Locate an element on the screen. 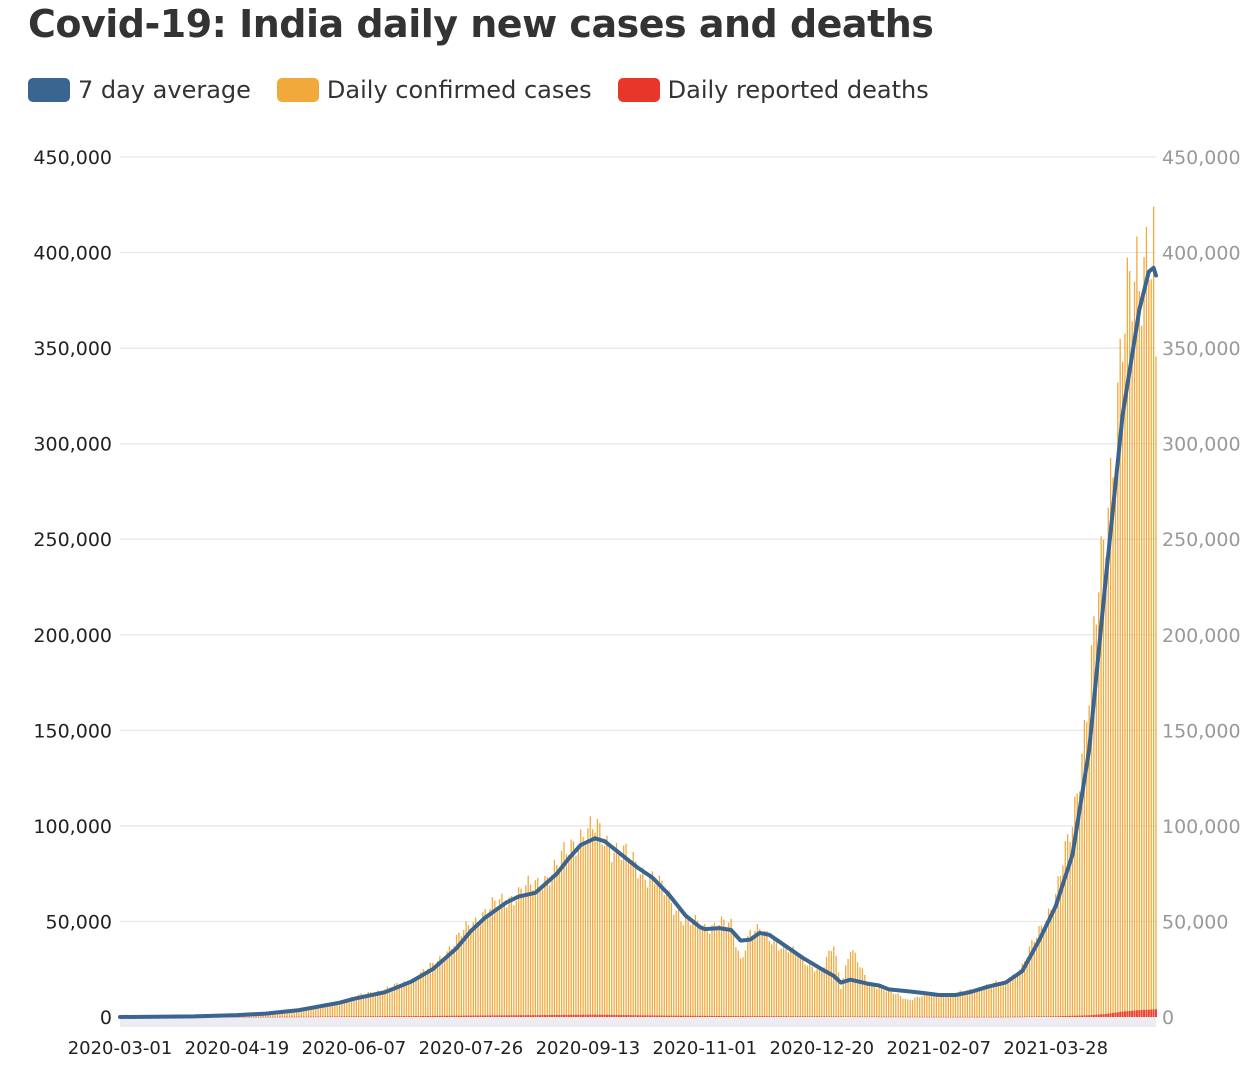  legend-item-daily-reported-deaths: Daily reported deaths is located at coordinates (773, 90).